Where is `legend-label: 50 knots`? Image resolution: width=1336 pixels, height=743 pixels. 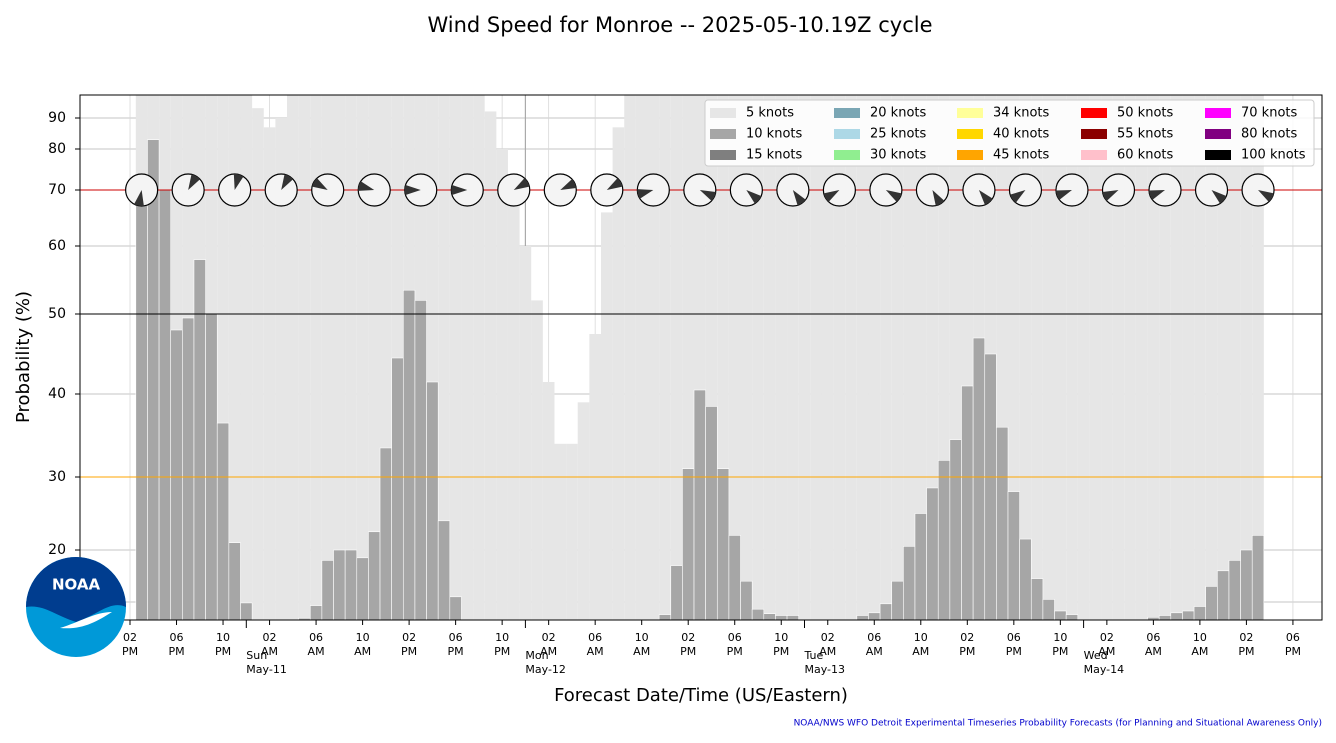
legend-label: 50 knots is located at coordinates (1145, 113).